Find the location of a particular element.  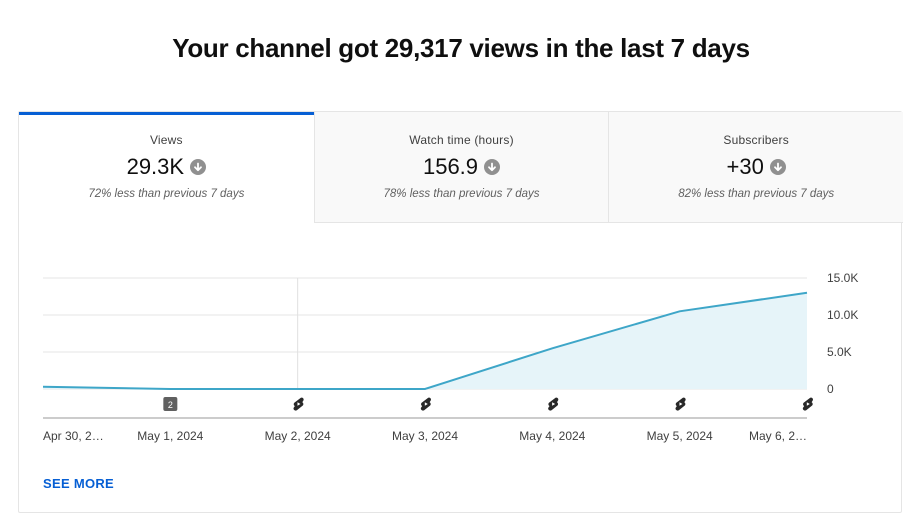

x-tick-label: May 4, 2024 is located at coordinates (552, 436).